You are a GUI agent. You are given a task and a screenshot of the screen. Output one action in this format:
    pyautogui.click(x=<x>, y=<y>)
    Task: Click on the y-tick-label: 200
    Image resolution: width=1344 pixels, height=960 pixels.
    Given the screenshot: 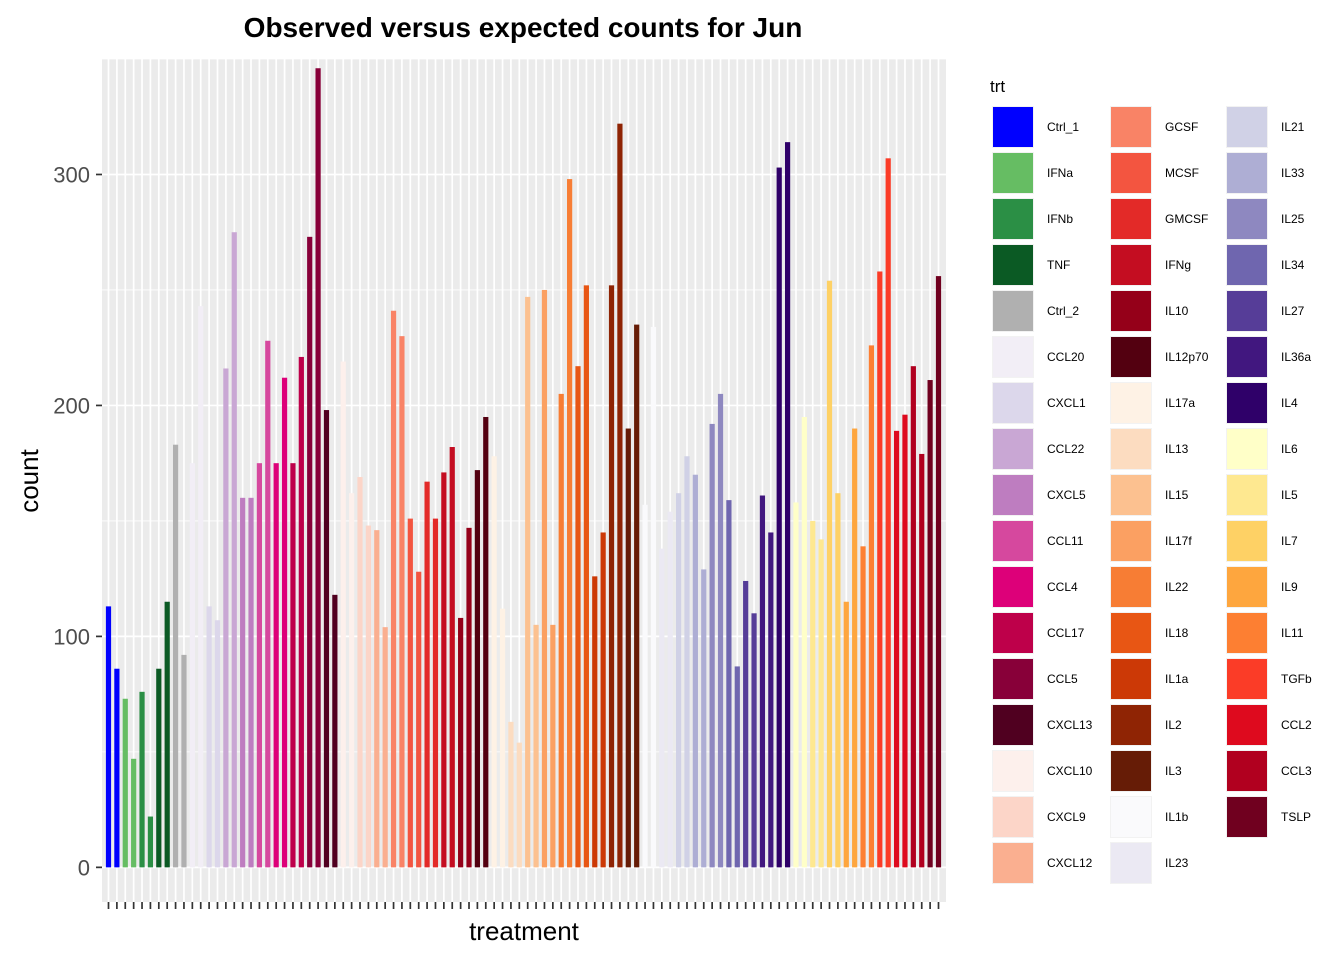 What is the action you would take?
    pyautogui.click(x=71, y=405)
    